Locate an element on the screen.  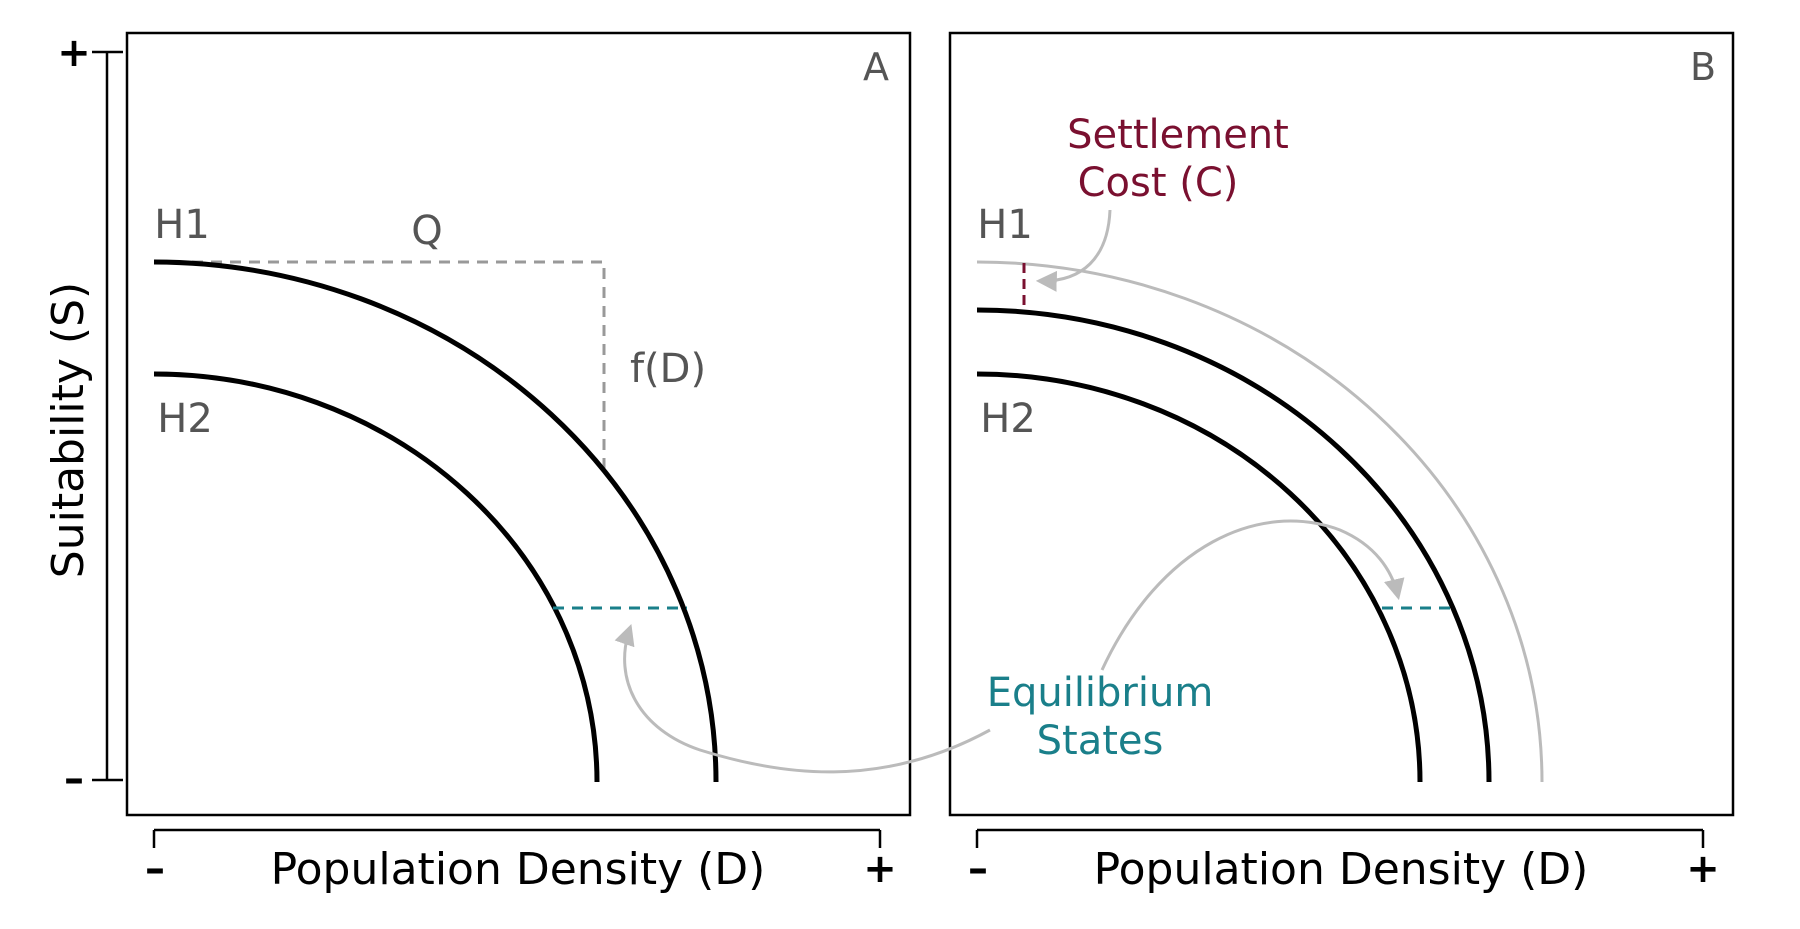
y-tick-bottom-label: – is located at coordinates (74, 779).